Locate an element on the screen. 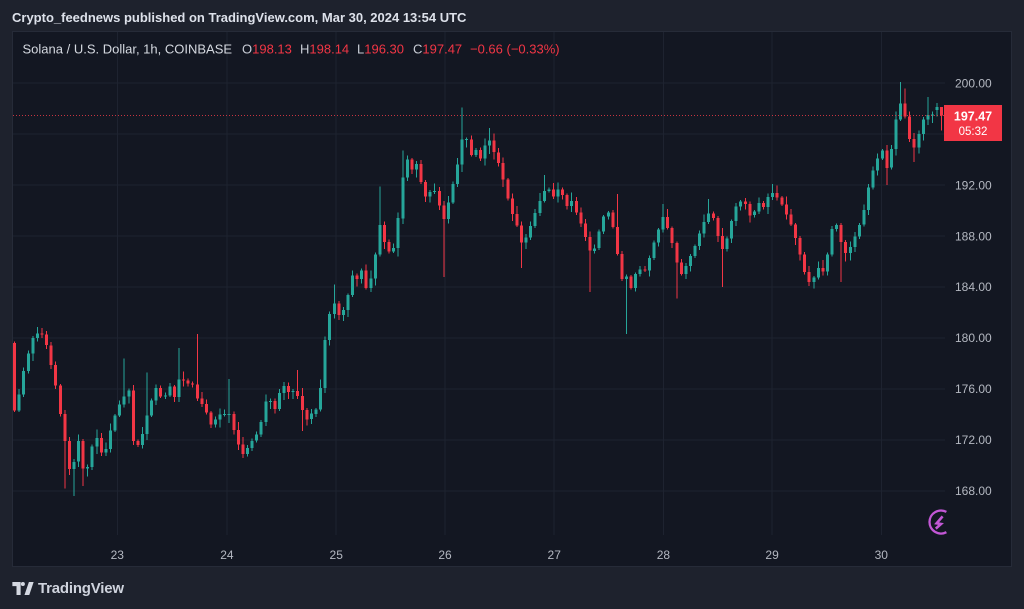 This screenshot has height=609, width=1024. svg-text: 23 is located at coordinates (118, 555).